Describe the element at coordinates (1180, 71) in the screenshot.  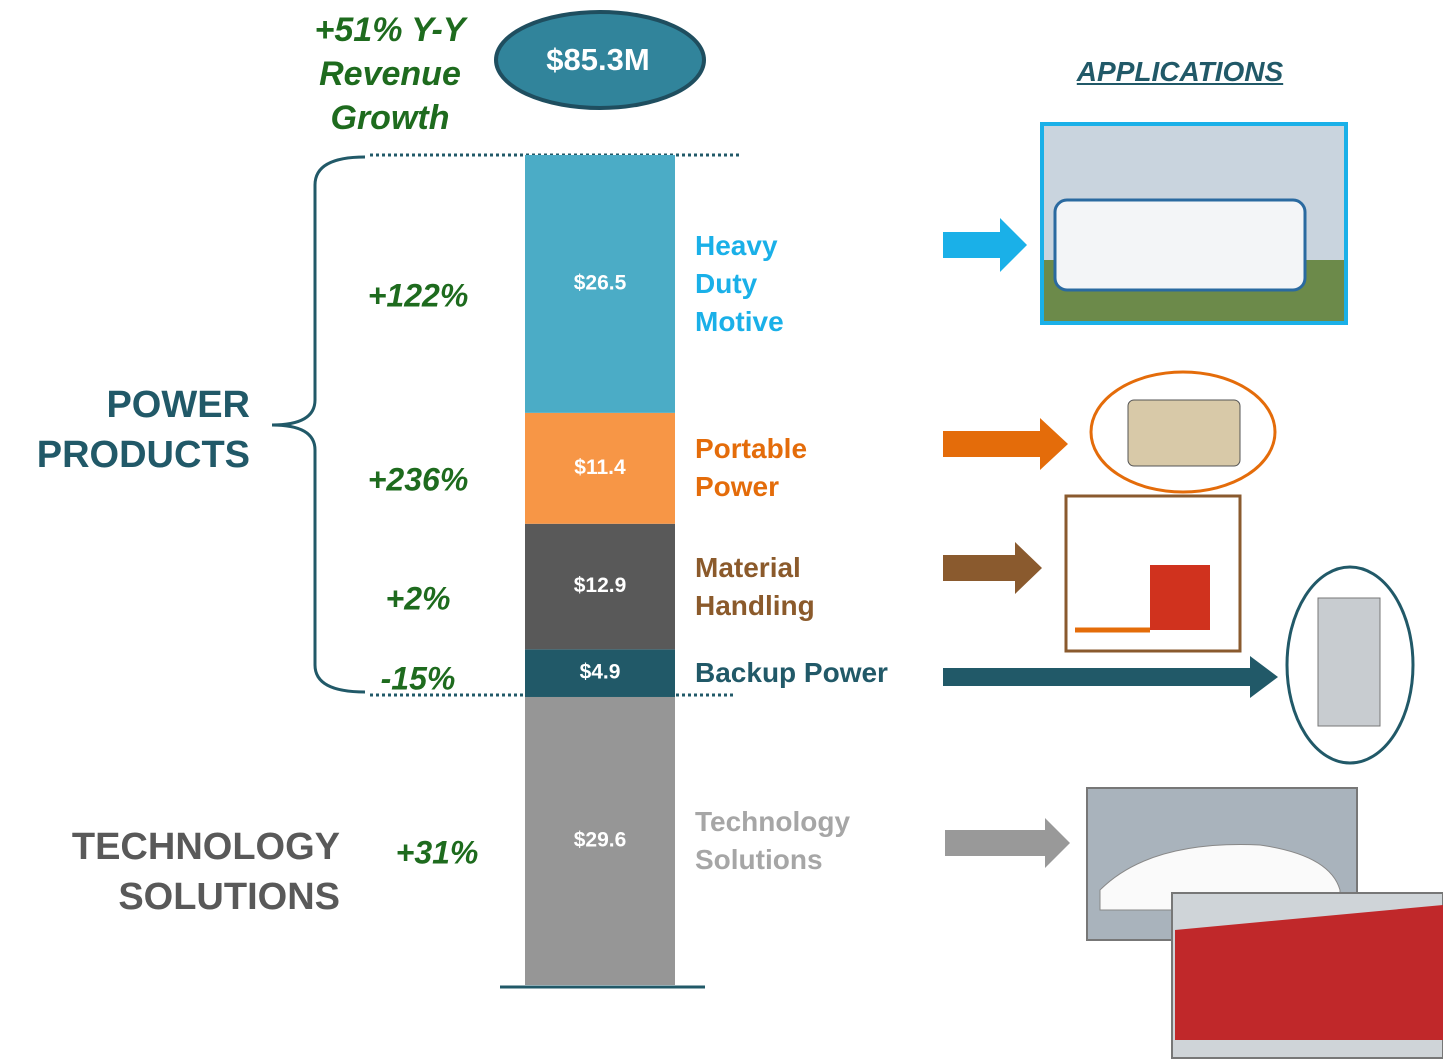
I see `applications-heading: APPLICATIONS` at that location.